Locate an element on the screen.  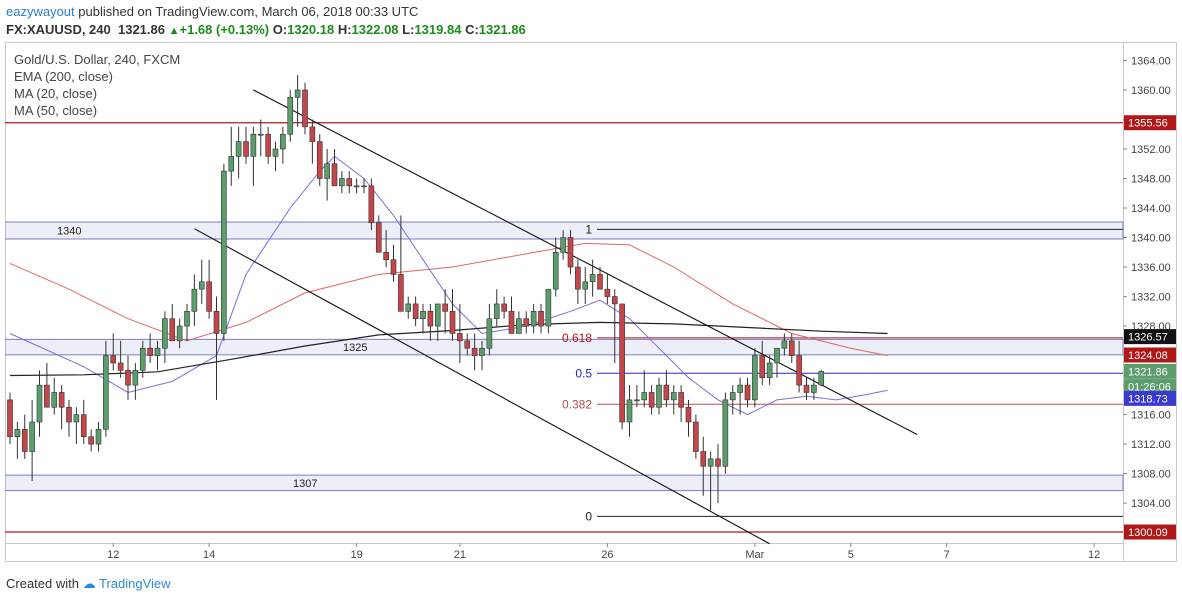
fib-level-label: 0.382 is located at coordinates (577, 404).